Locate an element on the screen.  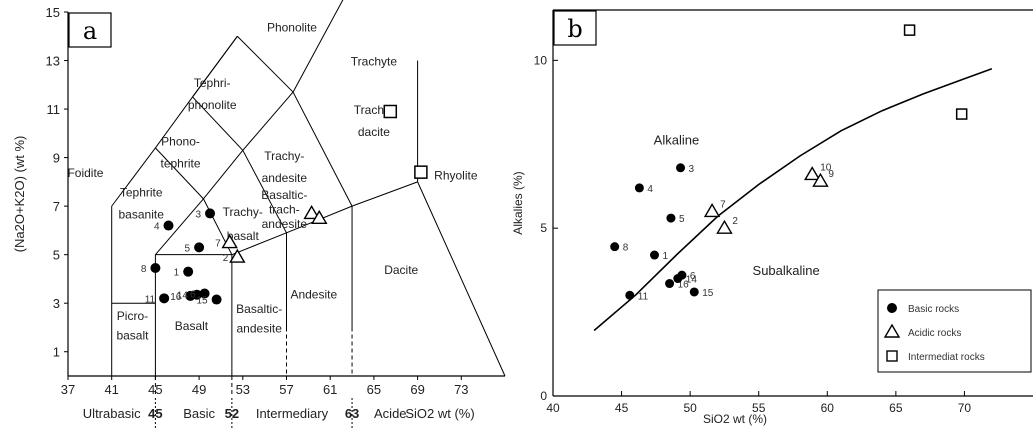
sample-number-label-a: 7 is located at coordinates (218, 244).